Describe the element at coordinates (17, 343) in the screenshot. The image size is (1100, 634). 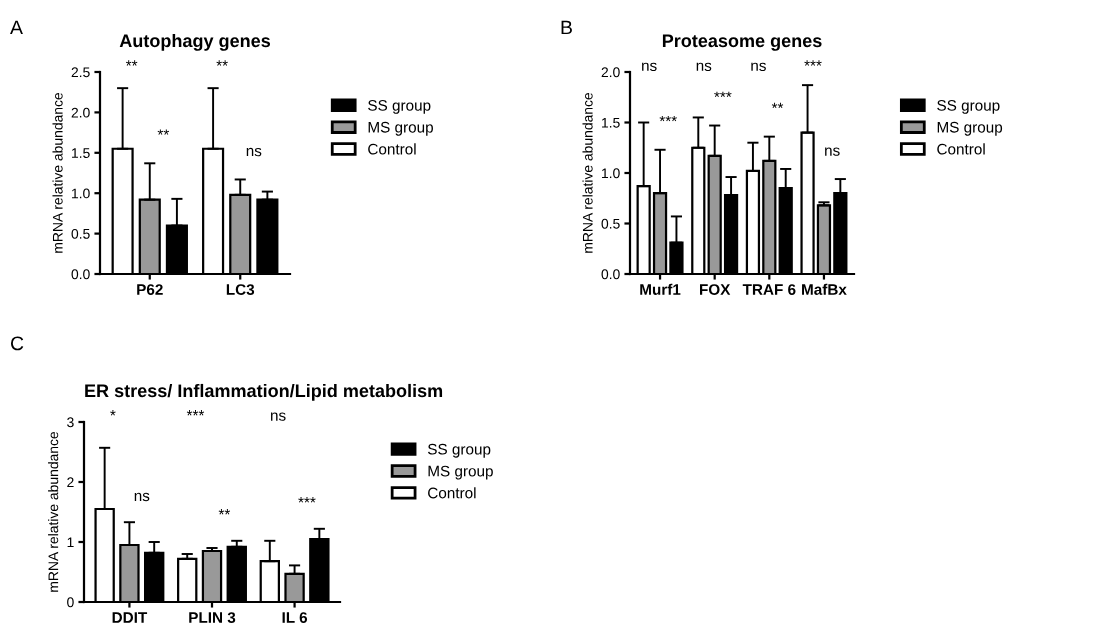
I see `text: C` at that location.